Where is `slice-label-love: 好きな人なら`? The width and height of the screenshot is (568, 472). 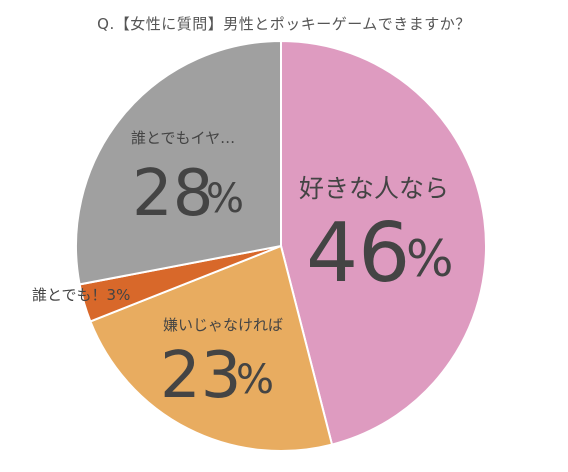 slice-label-love: 好きな人なら is located at coordinates (374, 188).